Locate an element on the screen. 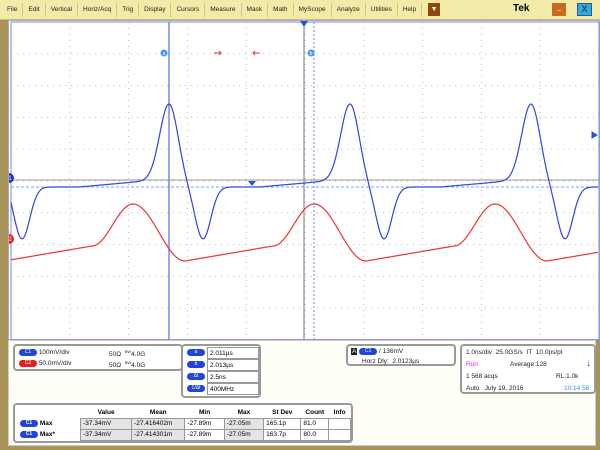  resolution: 10.0ps/pt is located at coordinates (549, 352).